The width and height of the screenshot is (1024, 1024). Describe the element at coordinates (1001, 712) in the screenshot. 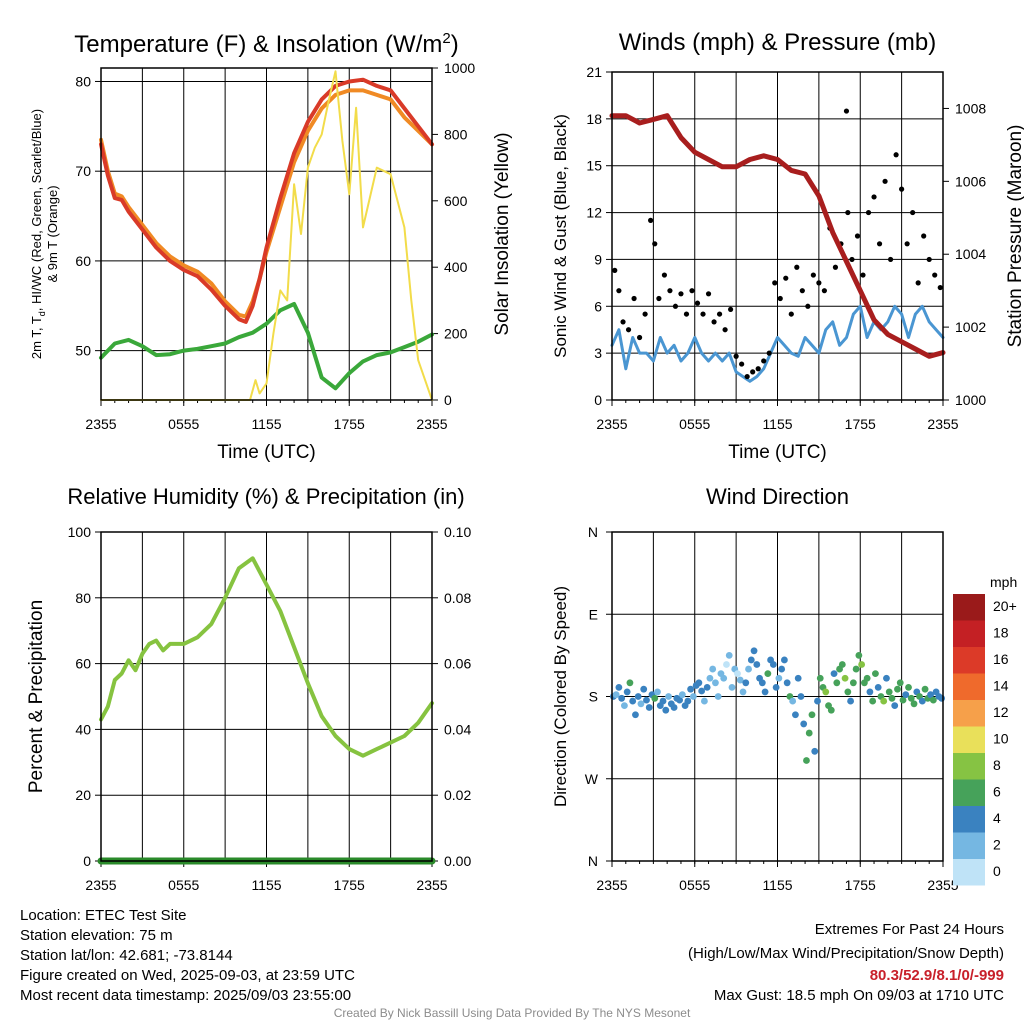

I see `legend-label: 12` at that location.